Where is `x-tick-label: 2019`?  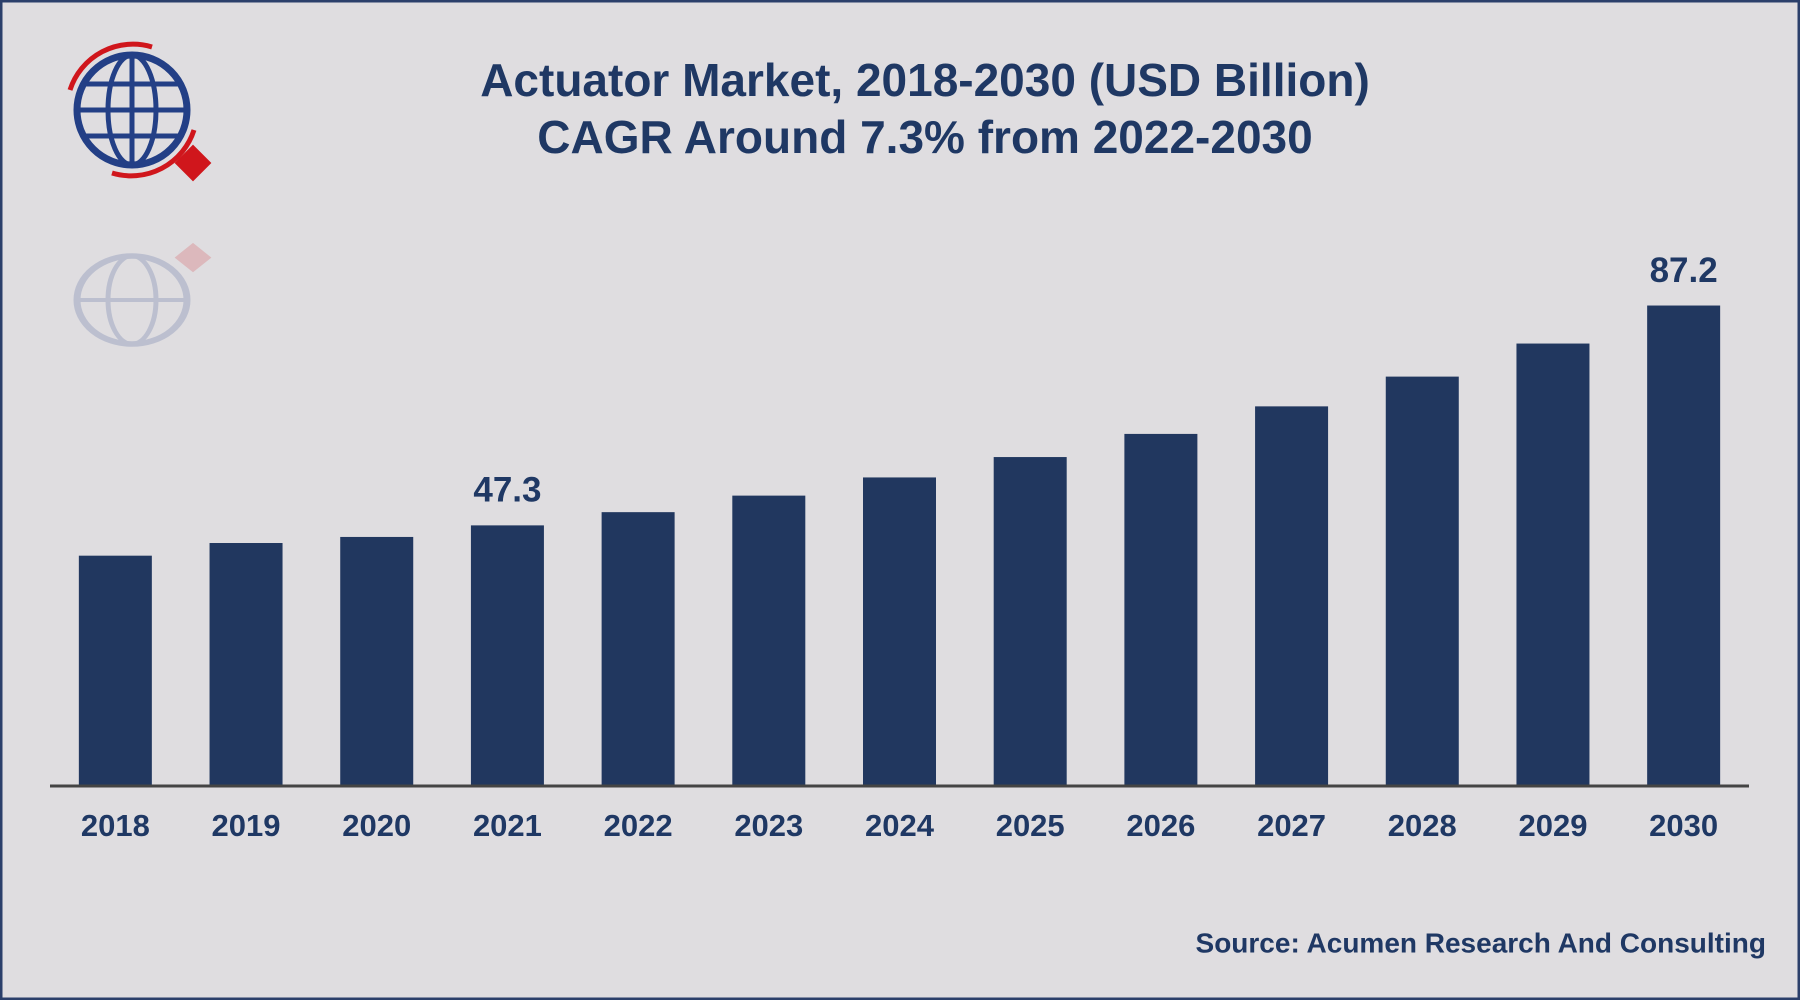 x-tick-label: 2019 is located at coordinates (246, 825).